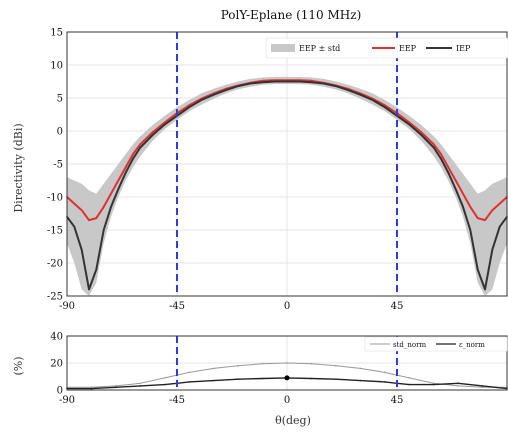 This screenshot has width=508, height=432. Describe the element at coordinates (386, 48) in the screenshot. I see `legend-top: EEP ± std EEP IEP` at that location.